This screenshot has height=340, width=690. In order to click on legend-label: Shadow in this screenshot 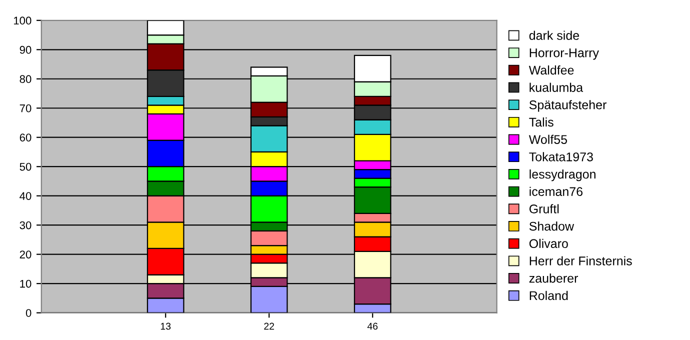, I will do `click(551, 226)`.